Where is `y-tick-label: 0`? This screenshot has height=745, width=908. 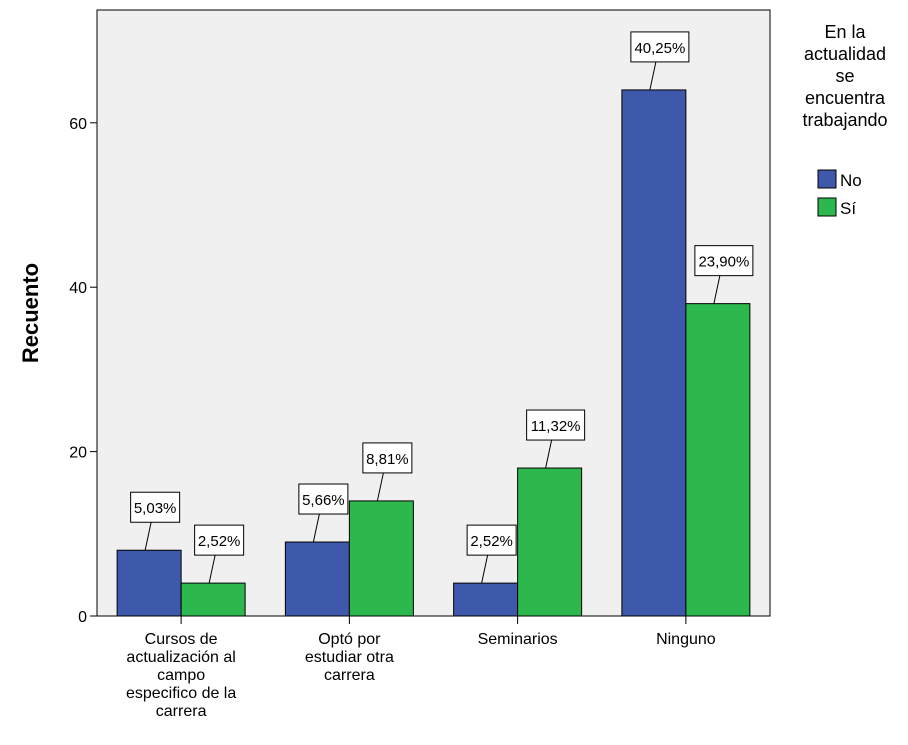 y-tick-label: 0 is located at coordinates (82, 617).